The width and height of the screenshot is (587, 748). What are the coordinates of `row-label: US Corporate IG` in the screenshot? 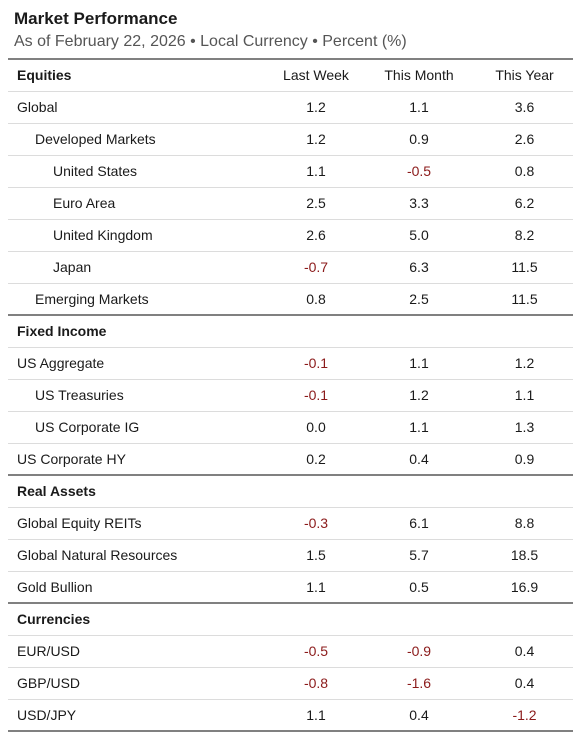 It's located at (139, 427).